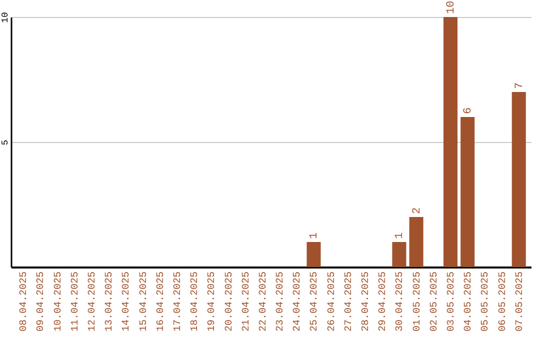  What do you see at coordinates (230, 302) in the screenshot?
I see `x-tick-label: 20.04.2025` at bounding box center [230, 302].